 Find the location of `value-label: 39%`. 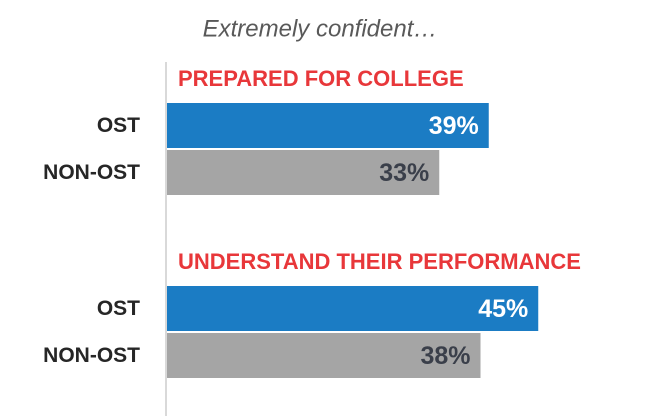

value-label: 39% is located at coordinates (454, 126).